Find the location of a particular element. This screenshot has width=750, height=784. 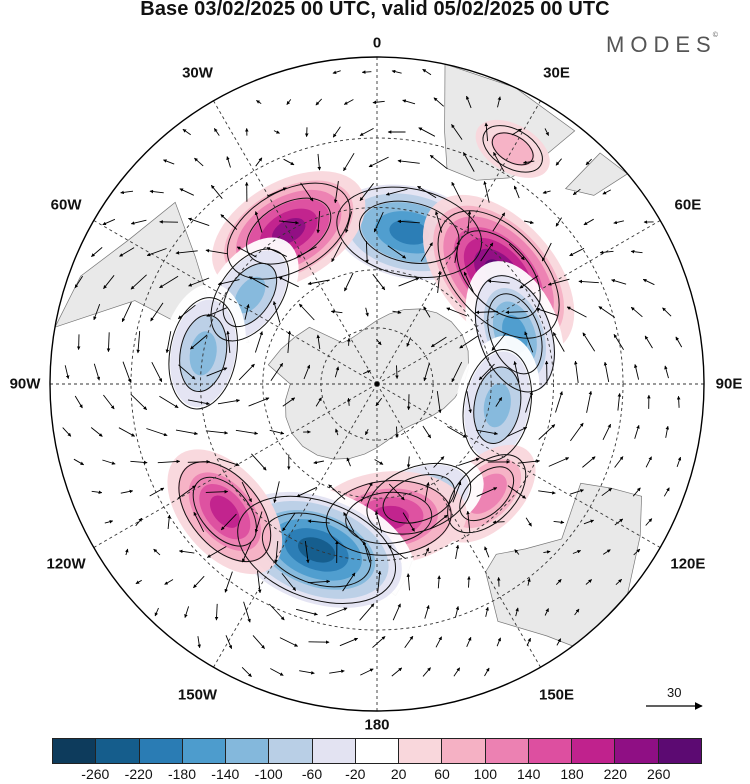

colorbar-tick-label: -260 is located at coordinates (95, 774).